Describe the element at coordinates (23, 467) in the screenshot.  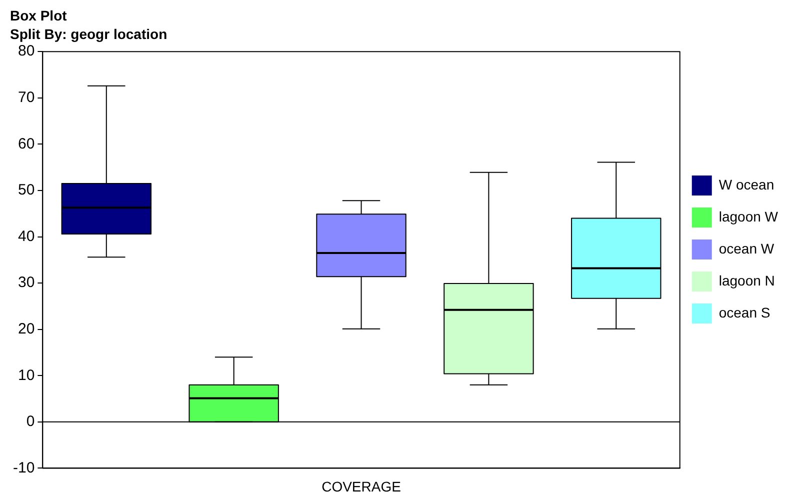
I see `y-tick-label: -10` at that location.